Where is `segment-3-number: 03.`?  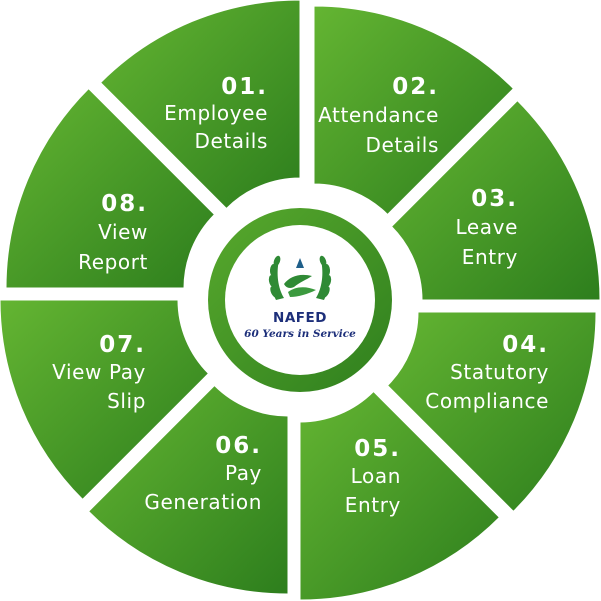
segment-3-number: 03. is located at coordinates (494, 199).